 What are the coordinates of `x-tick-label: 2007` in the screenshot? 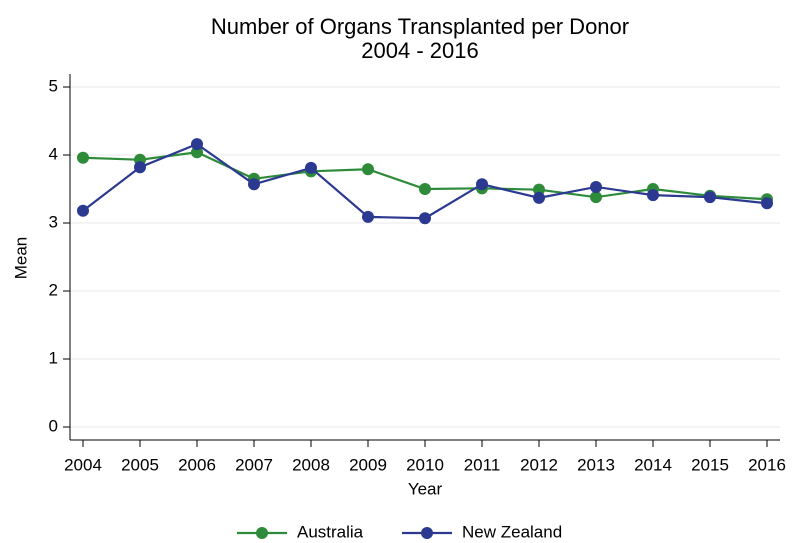 It's located at (254, 464).